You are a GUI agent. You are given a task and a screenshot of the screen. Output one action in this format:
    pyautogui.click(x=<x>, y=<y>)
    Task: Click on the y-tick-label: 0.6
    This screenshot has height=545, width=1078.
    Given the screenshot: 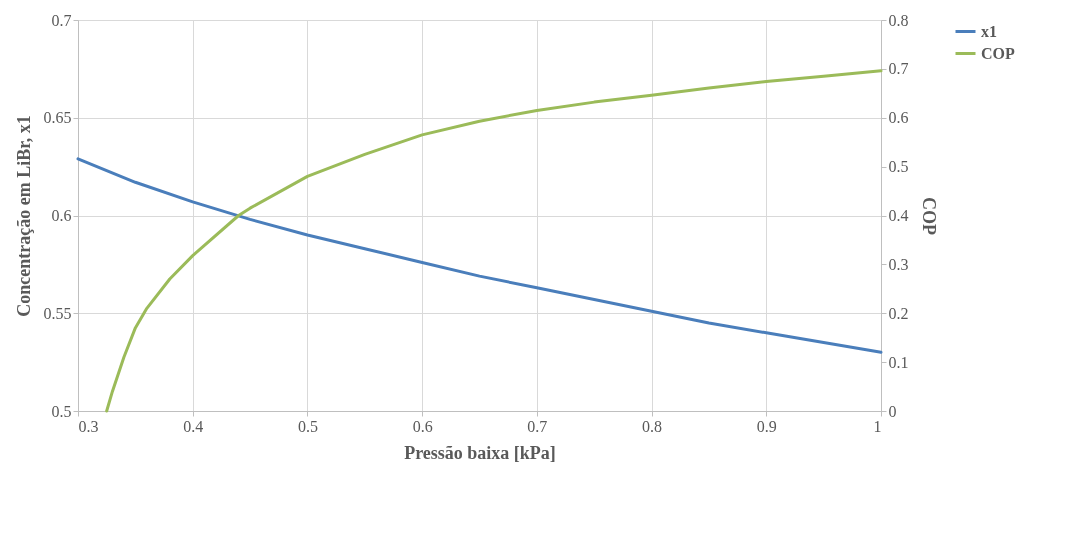 What is the action you would take?
    pyautogui.click(x=61, y=215)
    